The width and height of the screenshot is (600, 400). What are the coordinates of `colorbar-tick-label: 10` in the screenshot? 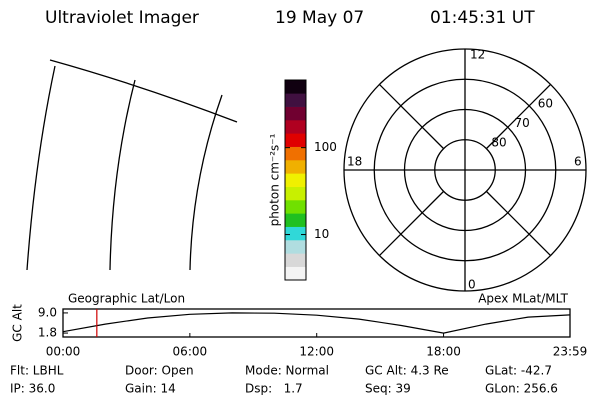 It's located at (321, 234).